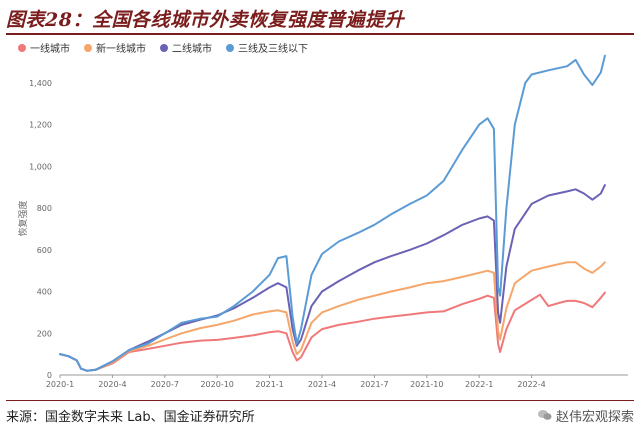  I want to click on footer: 来源：国金数字未来 Lab、国金证券研究所 赵伟宏观探索, so click(320, 415).